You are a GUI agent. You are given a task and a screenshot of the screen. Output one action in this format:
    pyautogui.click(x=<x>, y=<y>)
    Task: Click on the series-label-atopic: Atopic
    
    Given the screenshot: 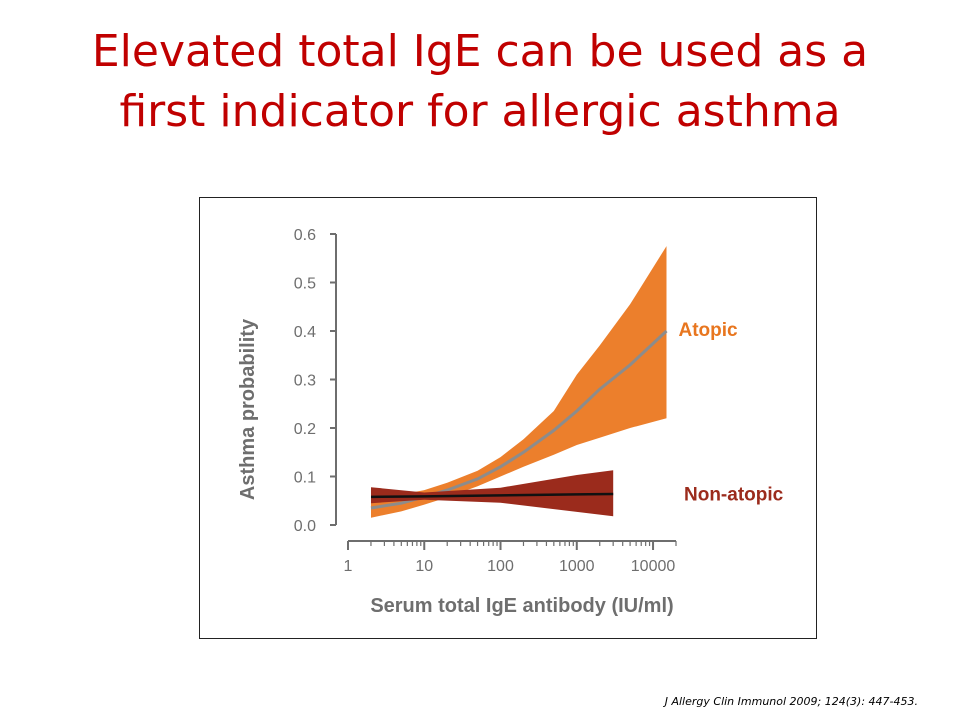 What is the action you would take?
    pyautogui.click(x=708, y=330)
    